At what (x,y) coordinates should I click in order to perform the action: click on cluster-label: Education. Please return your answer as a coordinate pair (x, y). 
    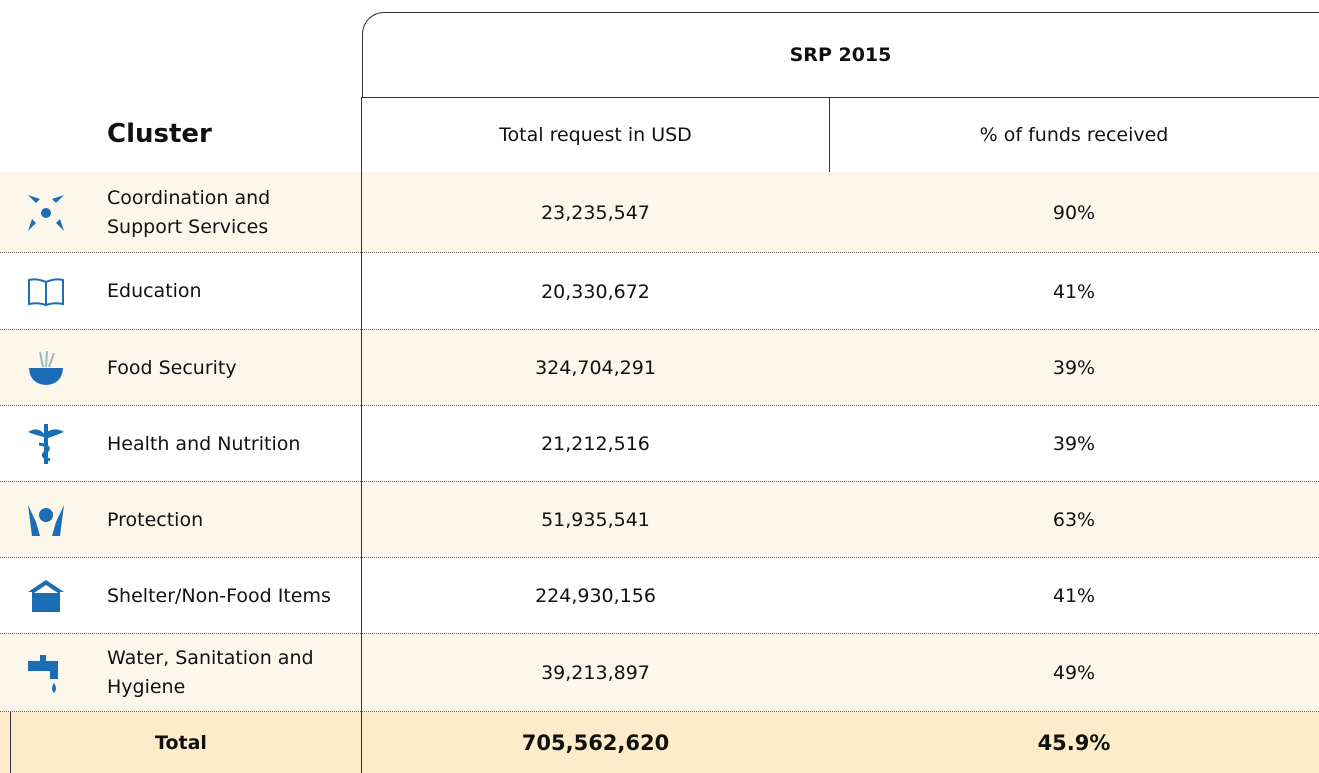
    Looking at the image, I should click on (154, 291).